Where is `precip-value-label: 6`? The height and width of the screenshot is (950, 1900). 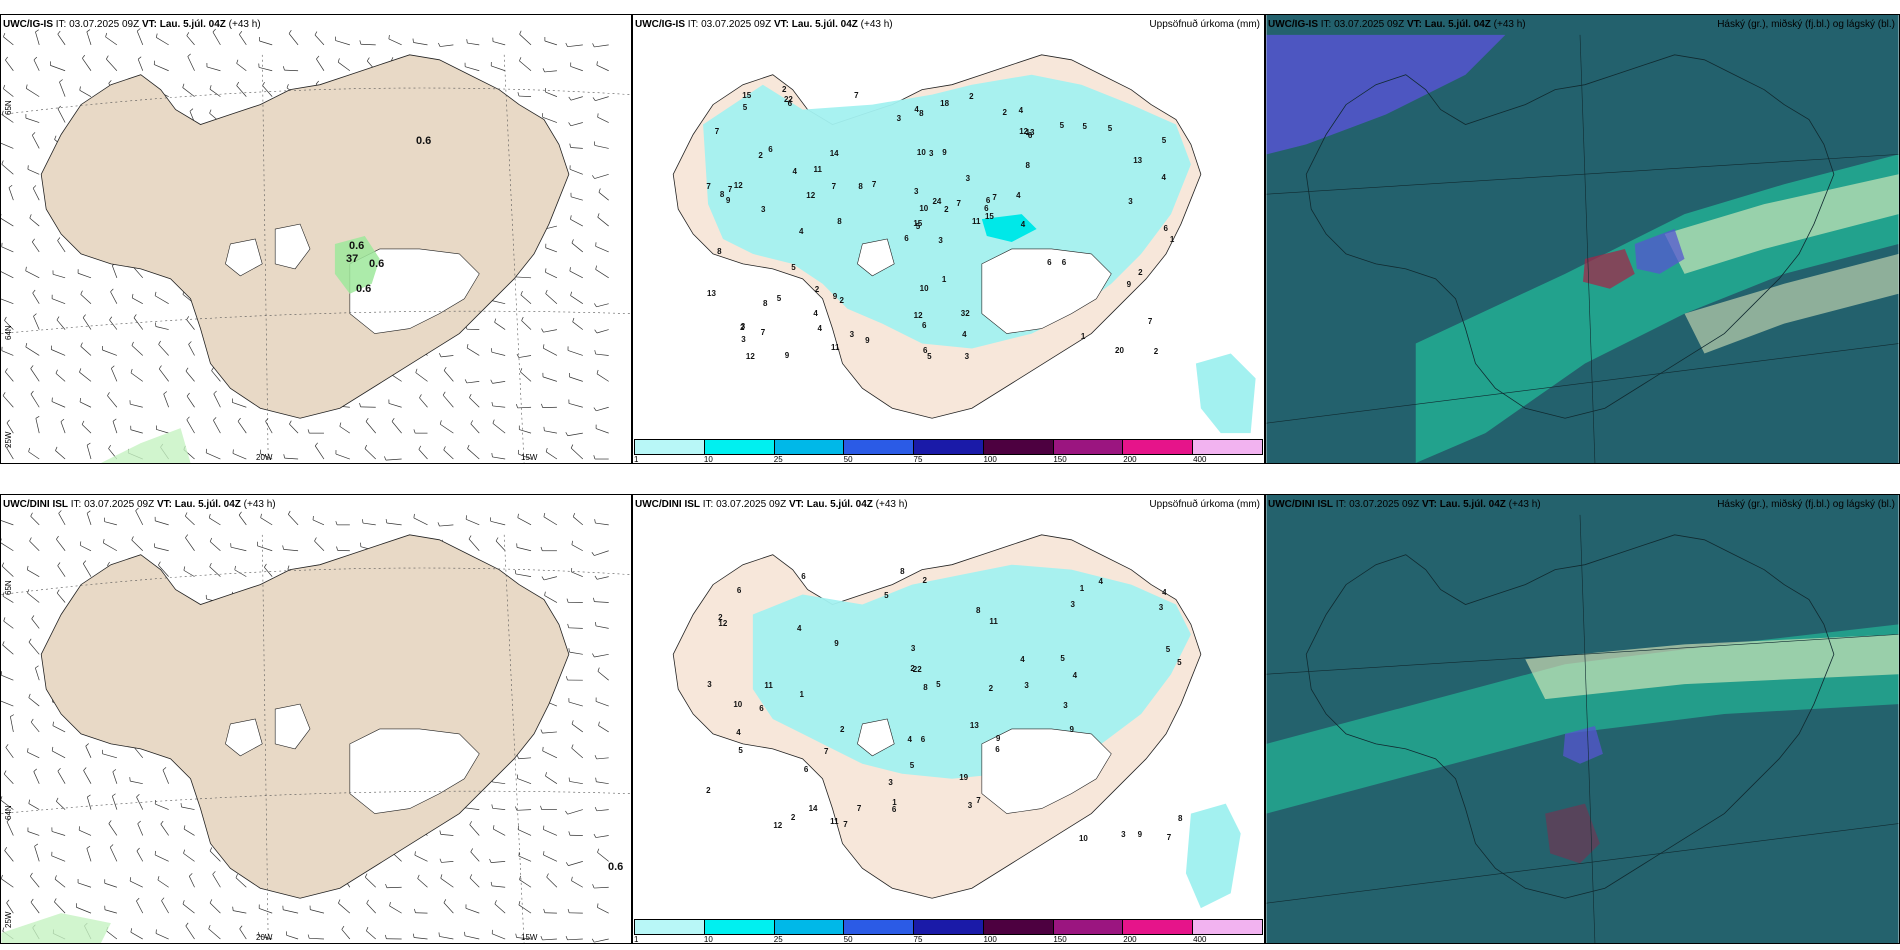
precip-value-label: 6 is located at coordinates (1030, 135).